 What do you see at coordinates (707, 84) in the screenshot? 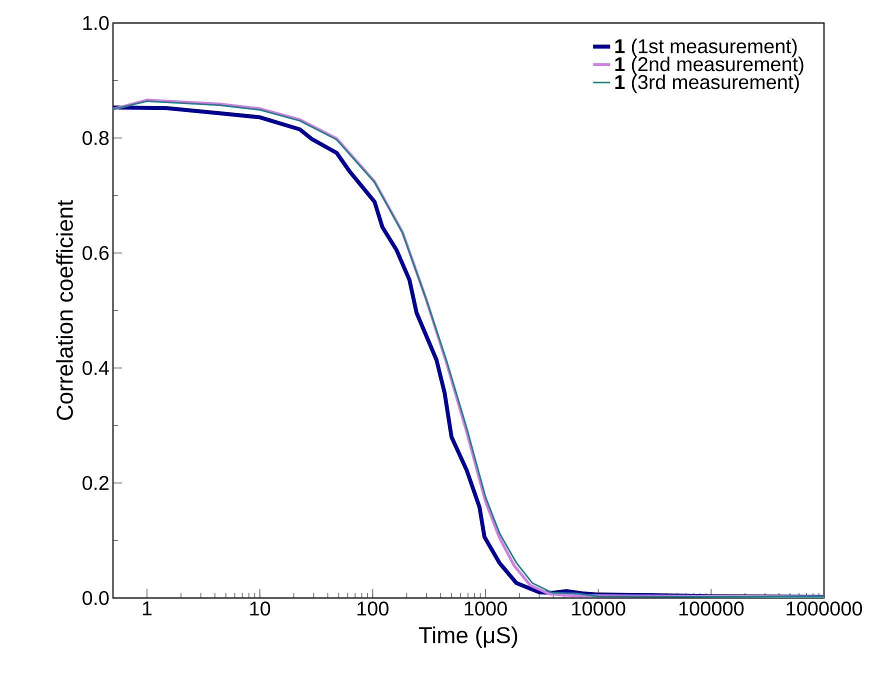
I see `legend-label: 1 (3rd measurement)` at bounding box center [707, 84].